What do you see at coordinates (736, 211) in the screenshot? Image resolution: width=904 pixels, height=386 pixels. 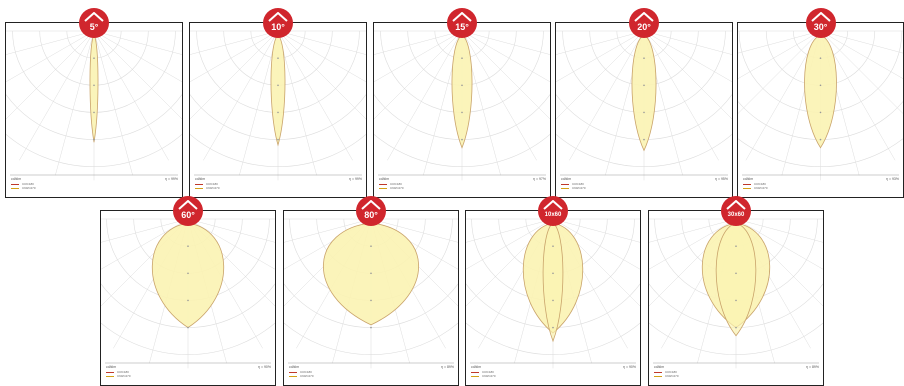 I see `beam-angle-badge: 30x60` at bounding box center [736, 211].